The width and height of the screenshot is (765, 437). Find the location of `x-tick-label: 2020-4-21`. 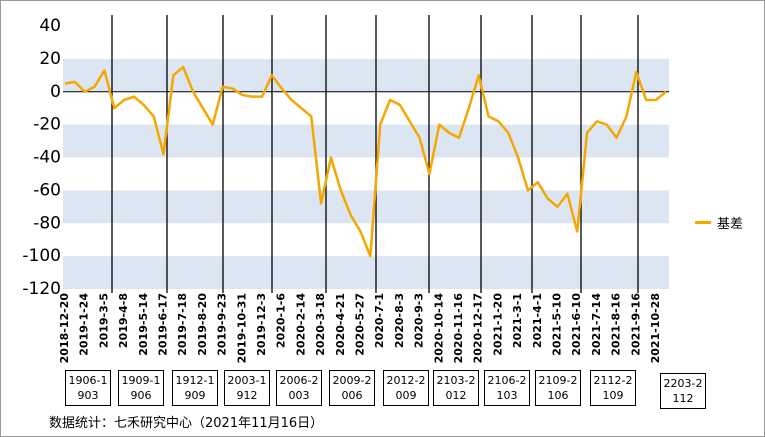

x-tick-label: 2020-4-21 is located at coordinates (340, 324).